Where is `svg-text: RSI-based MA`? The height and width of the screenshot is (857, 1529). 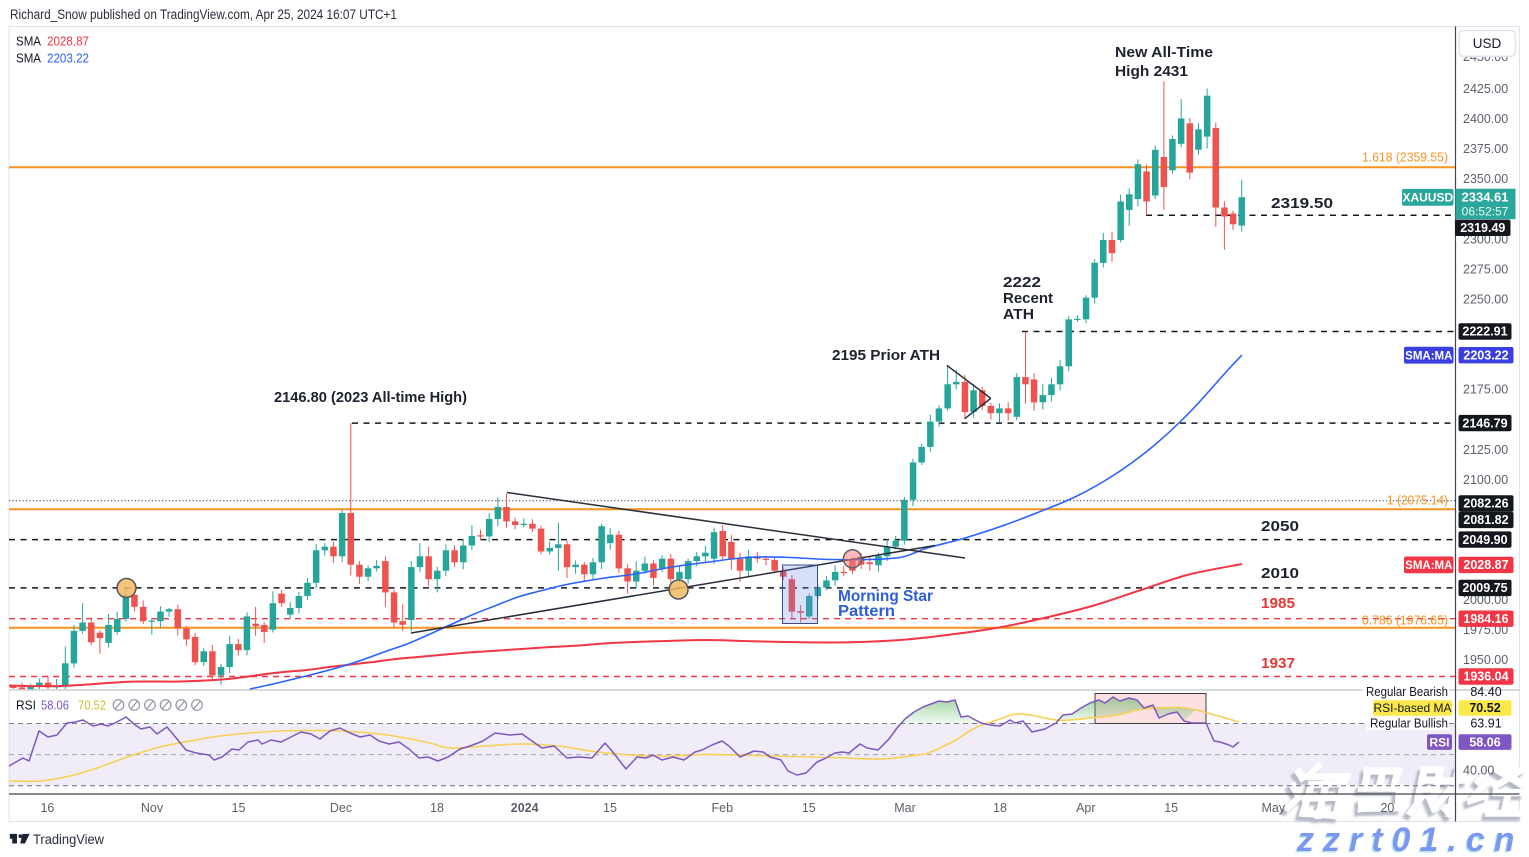 svg-text: RSI-based MA is located at coordinates (1412, 708).